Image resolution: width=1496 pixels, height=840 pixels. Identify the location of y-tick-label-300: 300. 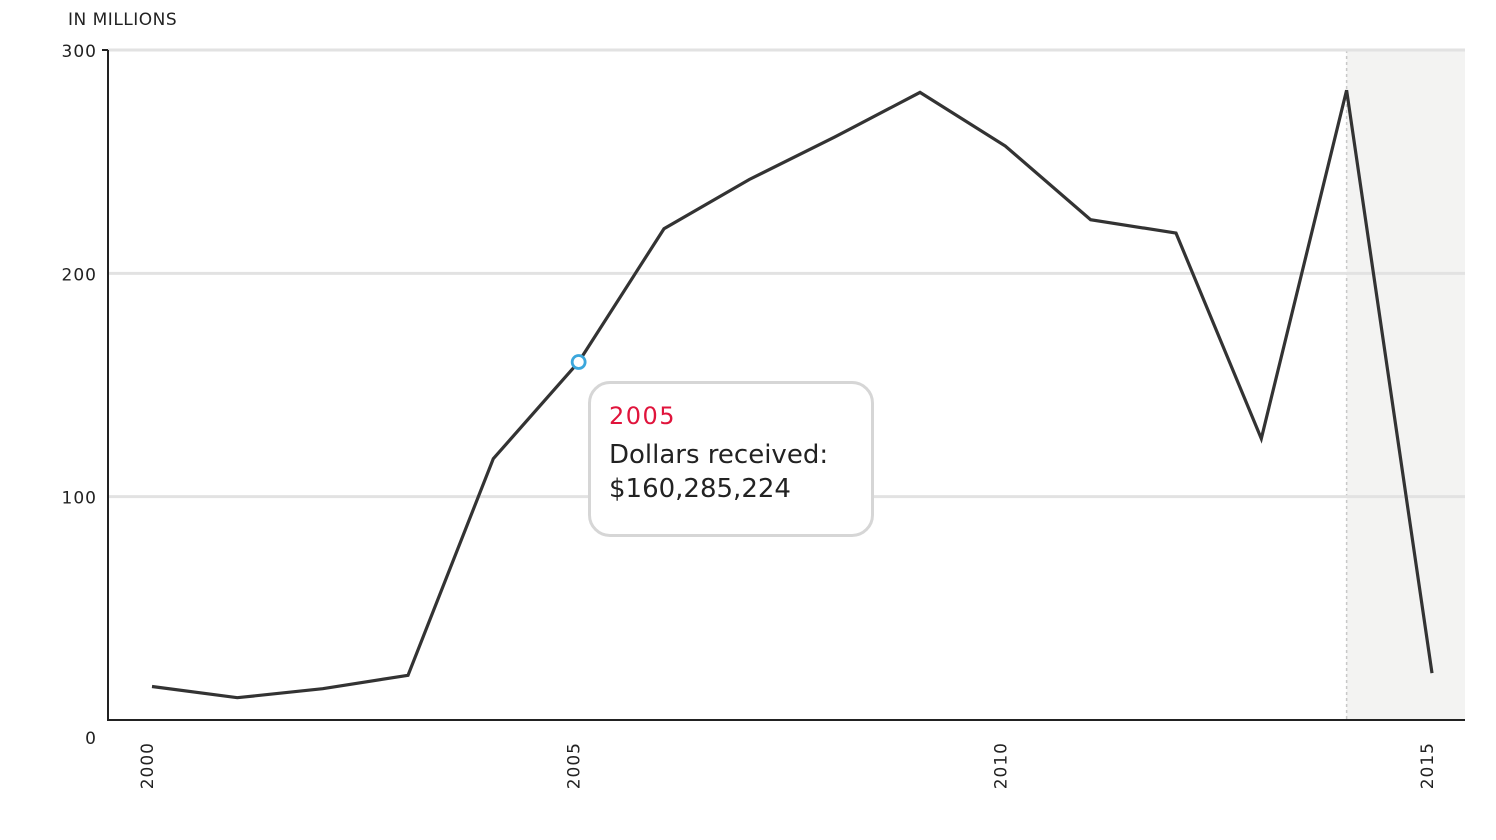
(79, 52).